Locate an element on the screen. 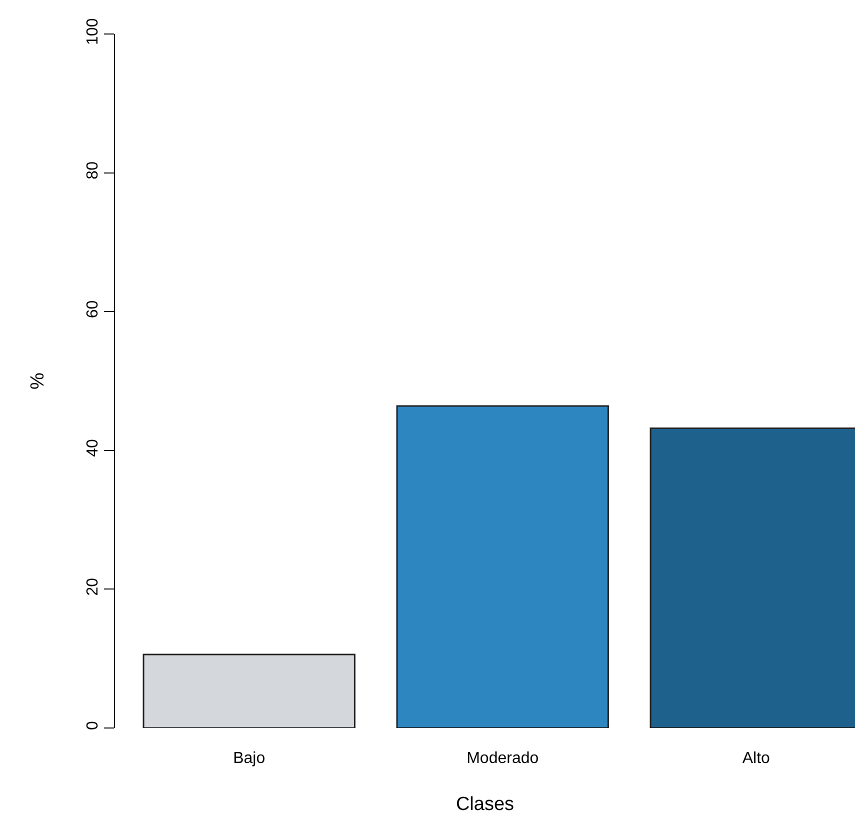  y-axis-title: % is located at coordinates (37, 381).